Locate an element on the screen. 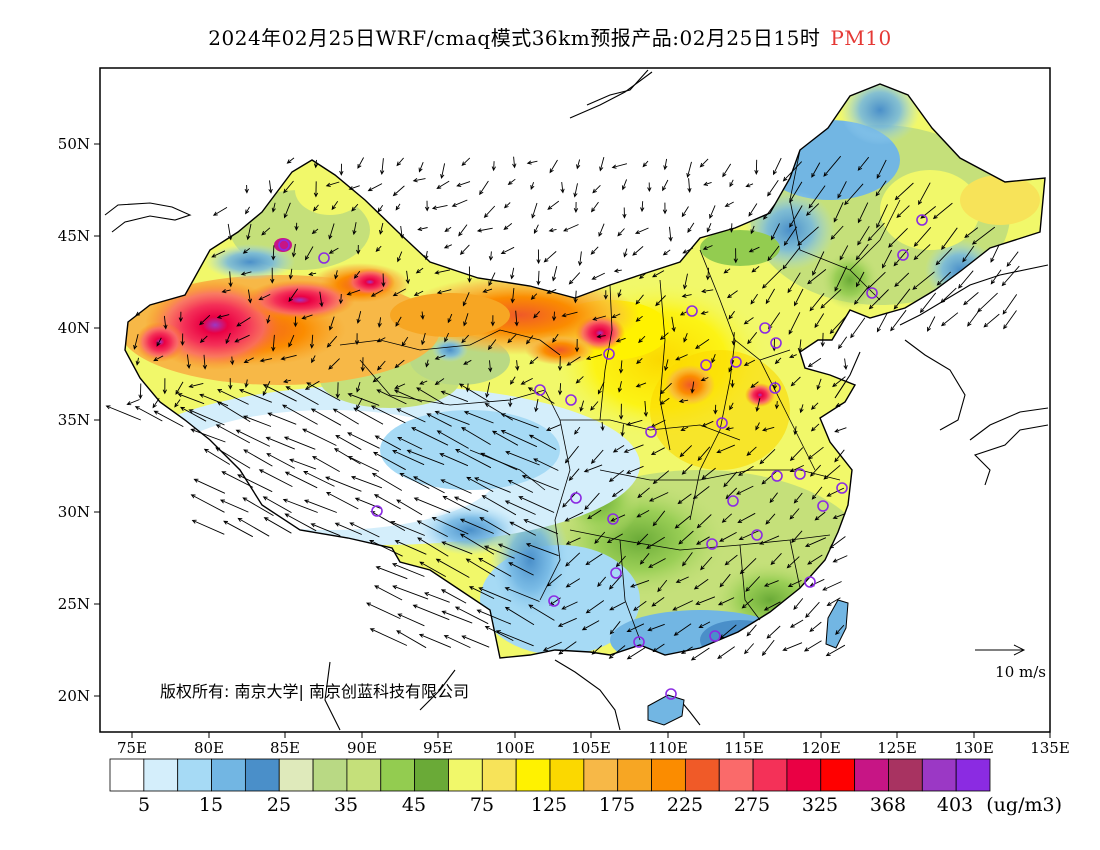 The image size is (1100, 850). vector-scale-label: 10 m/s is located at coordinates (1020, 672).